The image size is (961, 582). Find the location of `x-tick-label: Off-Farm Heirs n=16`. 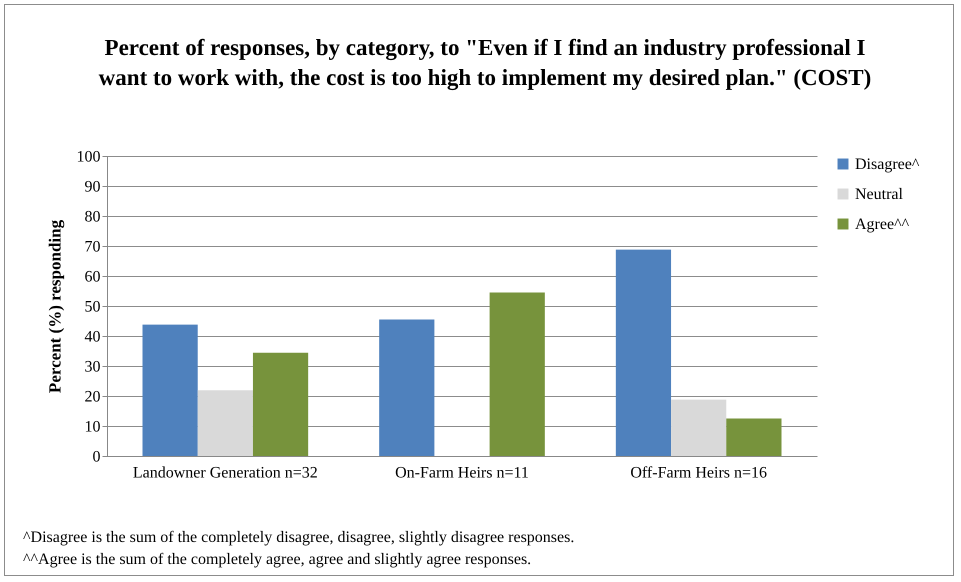

x-tick-label: Off-Farm Heirs n=16 is located at coordinates (699, 473).